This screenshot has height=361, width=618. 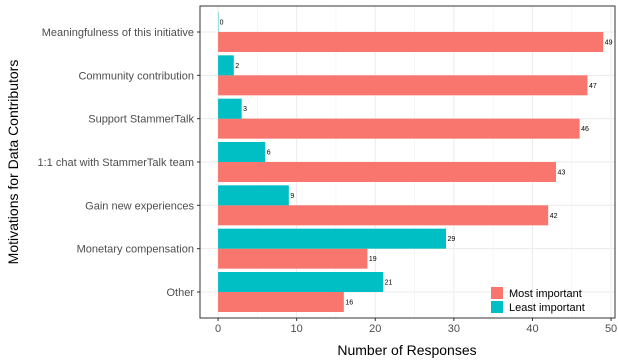 I want to click on bar-value-label: 9, so click(x=292, y=196).